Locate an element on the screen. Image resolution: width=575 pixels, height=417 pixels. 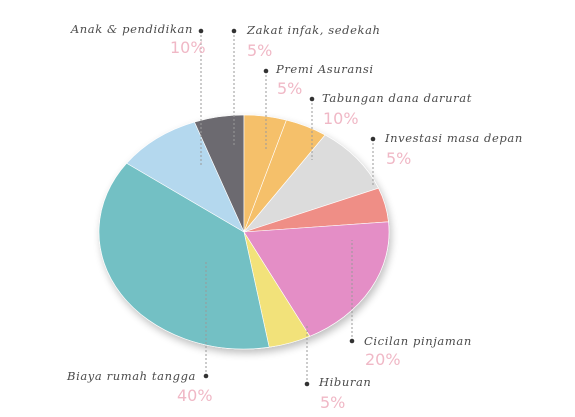
slice-label-zakat-infak-sedekah: Zakat infak, sedekah is located at coordinates (313, 30).